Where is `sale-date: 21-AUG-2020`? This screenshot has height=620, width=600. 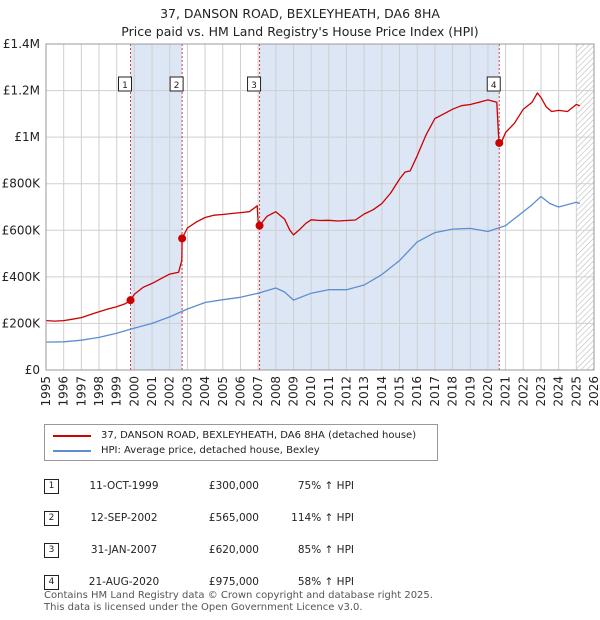 sale-date: 21-AUG-2020 is located at coordinates (124, 582).